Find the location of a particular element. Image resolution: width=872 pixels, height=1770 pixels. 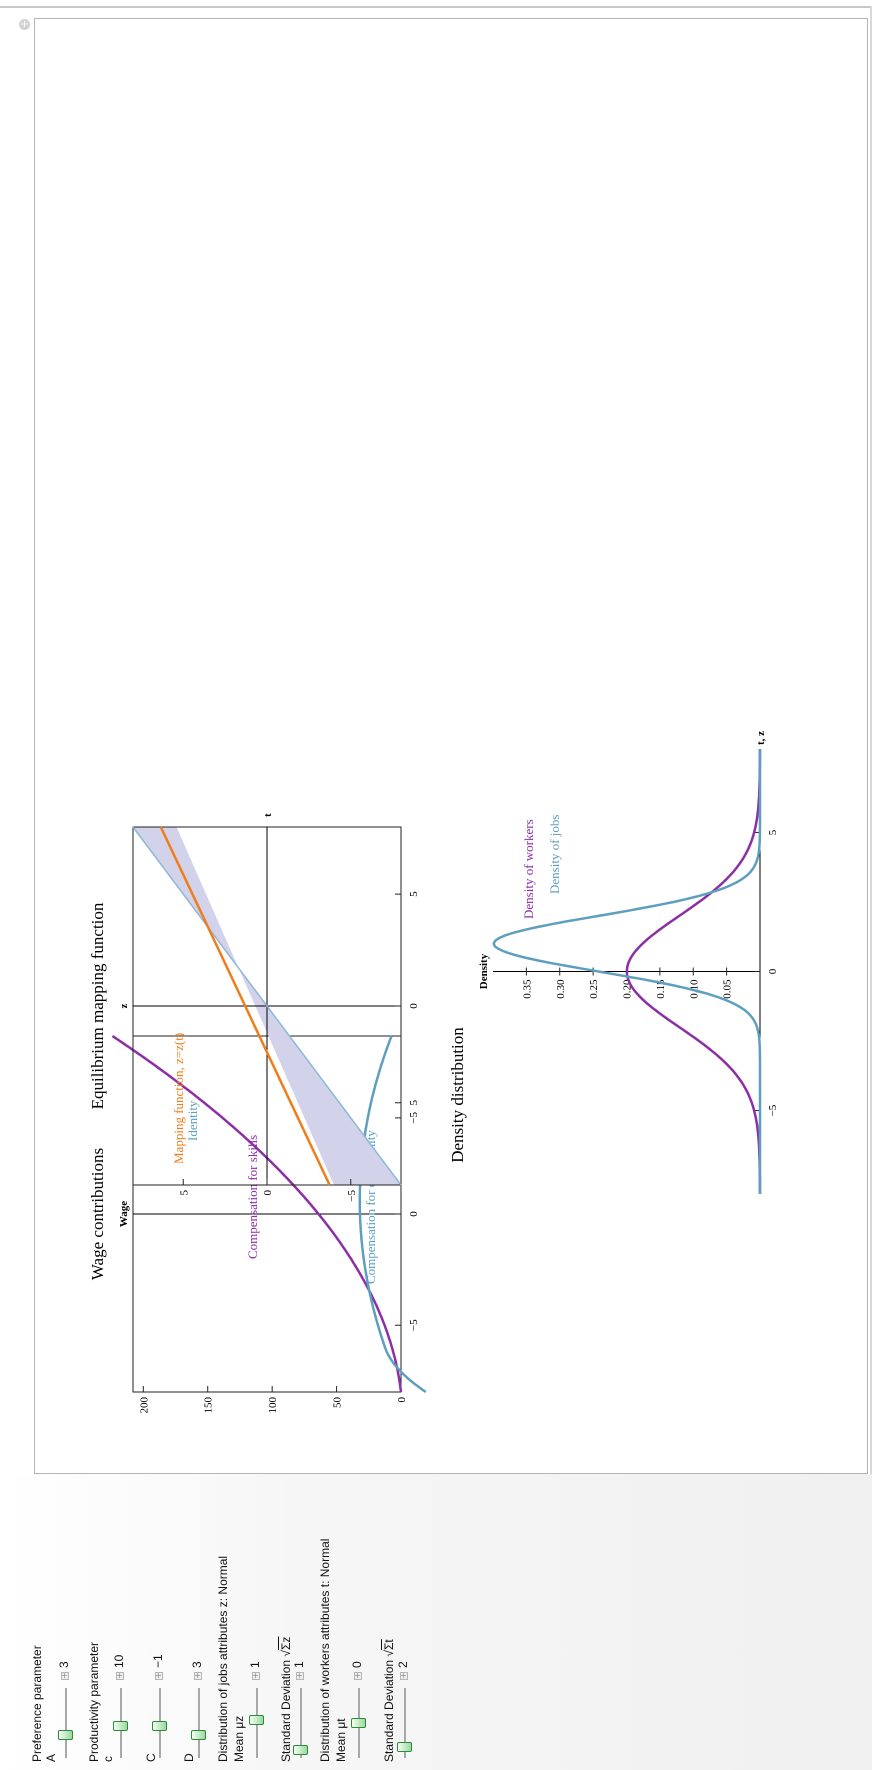

slider-label-C: C is located at coordinates (151, 1757).